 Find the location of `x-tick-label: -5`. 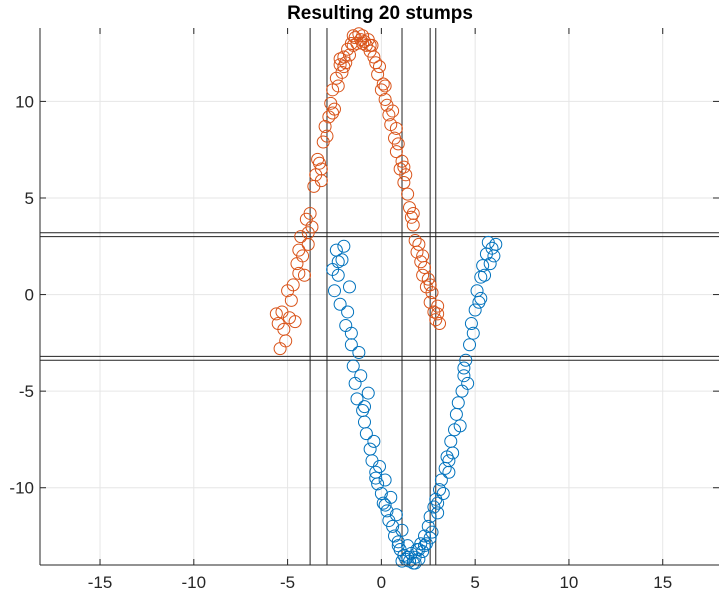

x-tick-label: -5 is located at coordinates (287, 582).